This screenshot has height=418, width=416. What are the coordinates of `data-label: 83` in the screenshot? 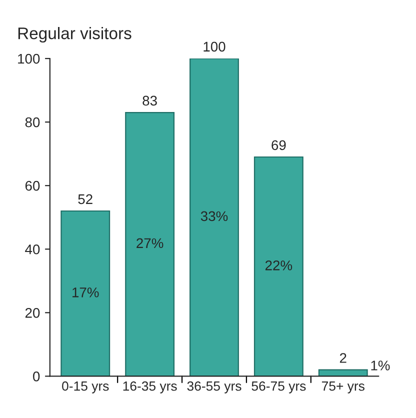 It's located at (149, 101).